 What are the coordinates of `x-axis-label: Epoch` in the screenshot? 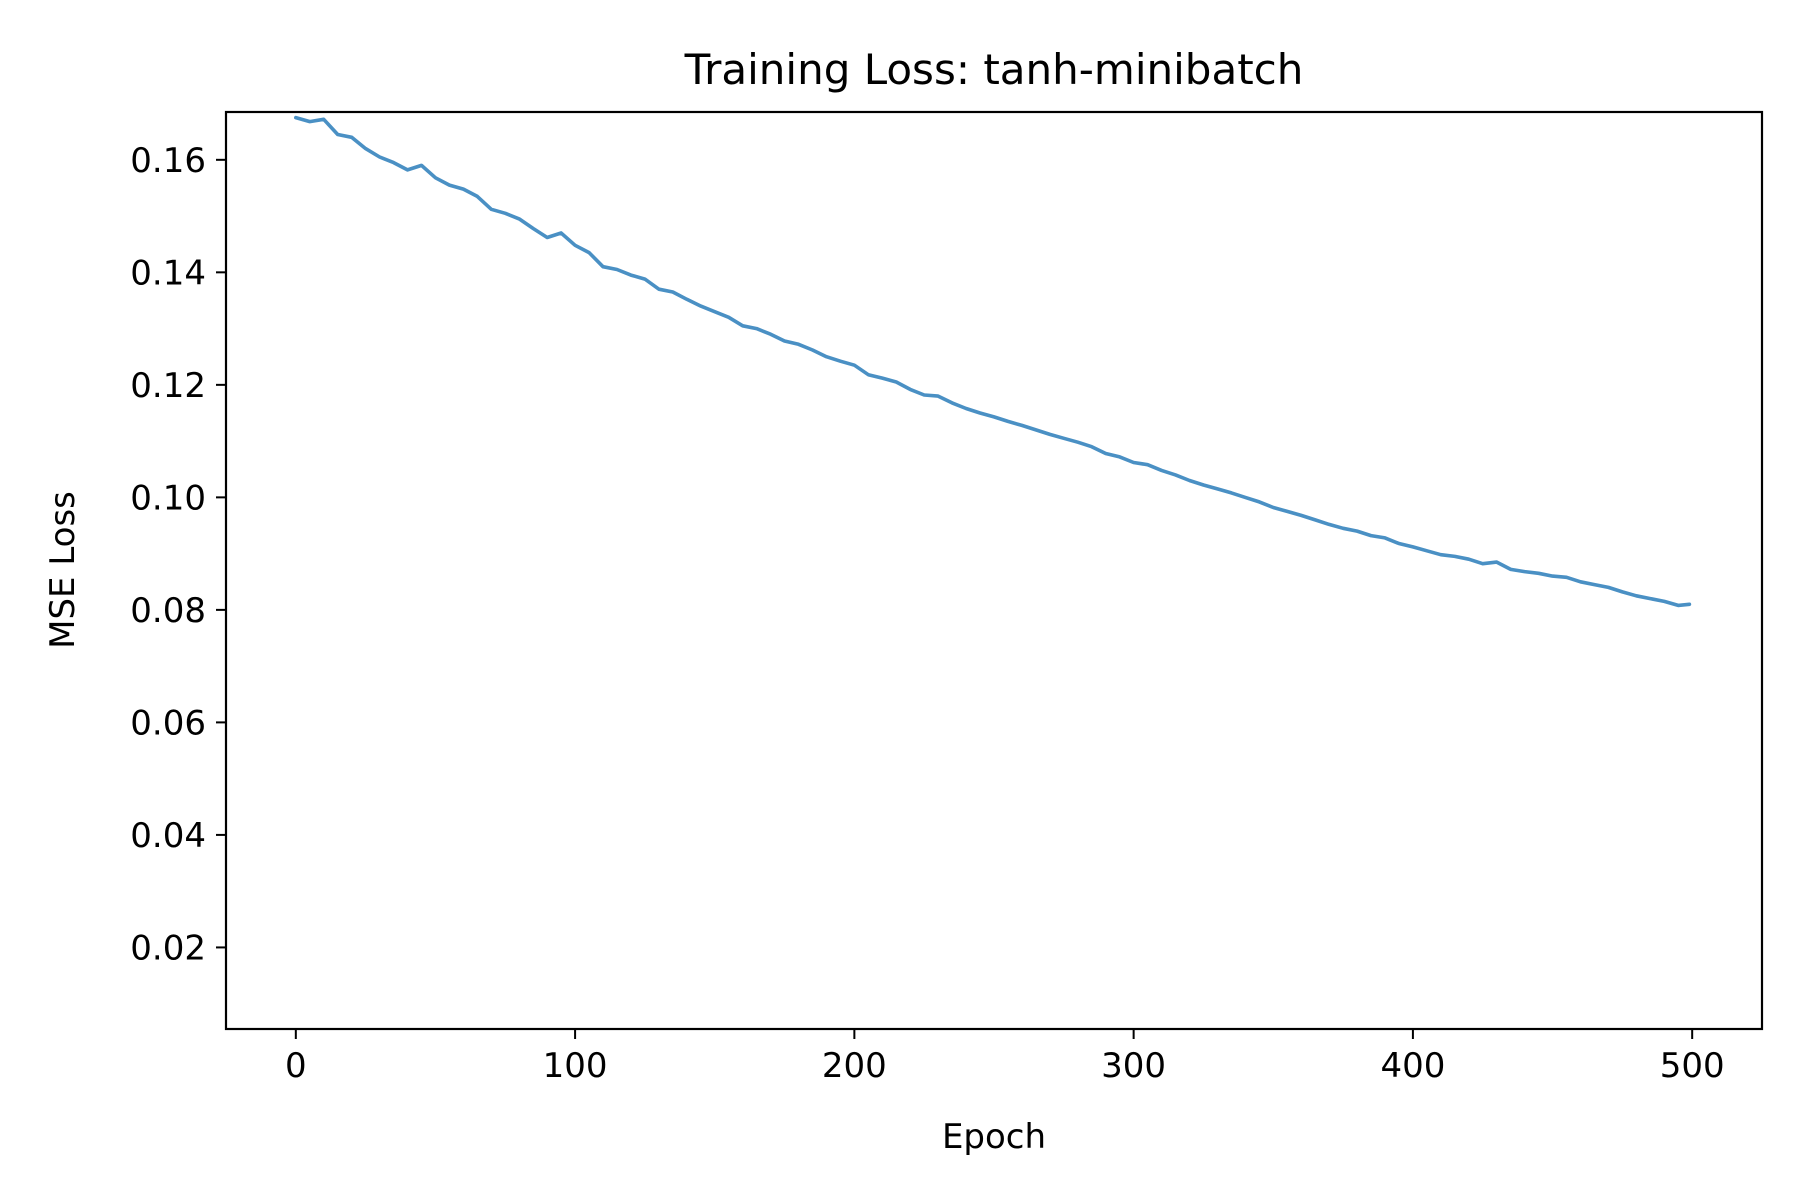 It's located at (994, 1137).